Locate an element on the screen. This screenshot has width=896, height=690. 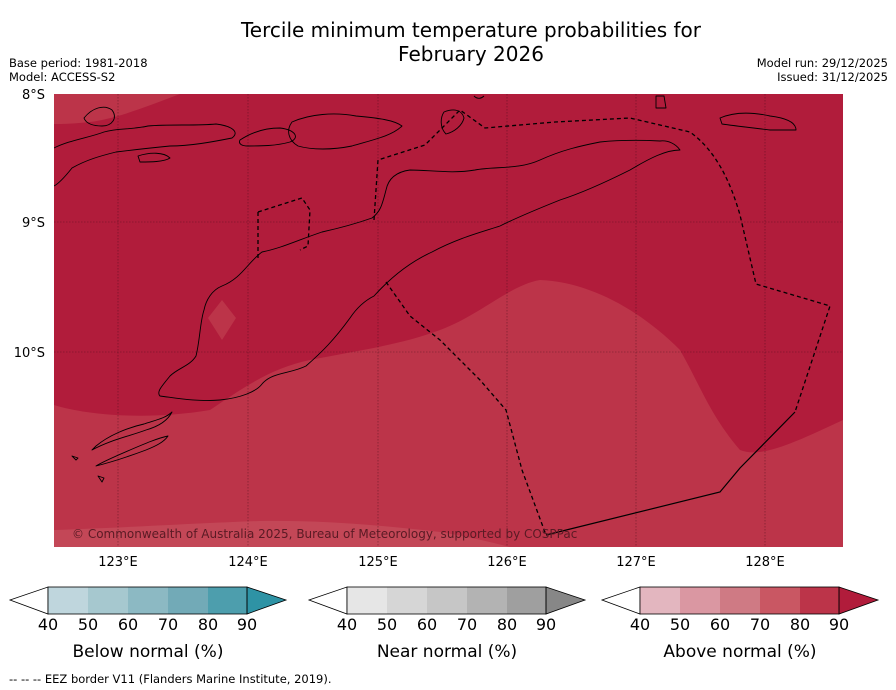
colorbar-near-tick-60: 60 is located at coordinates (427, 624).